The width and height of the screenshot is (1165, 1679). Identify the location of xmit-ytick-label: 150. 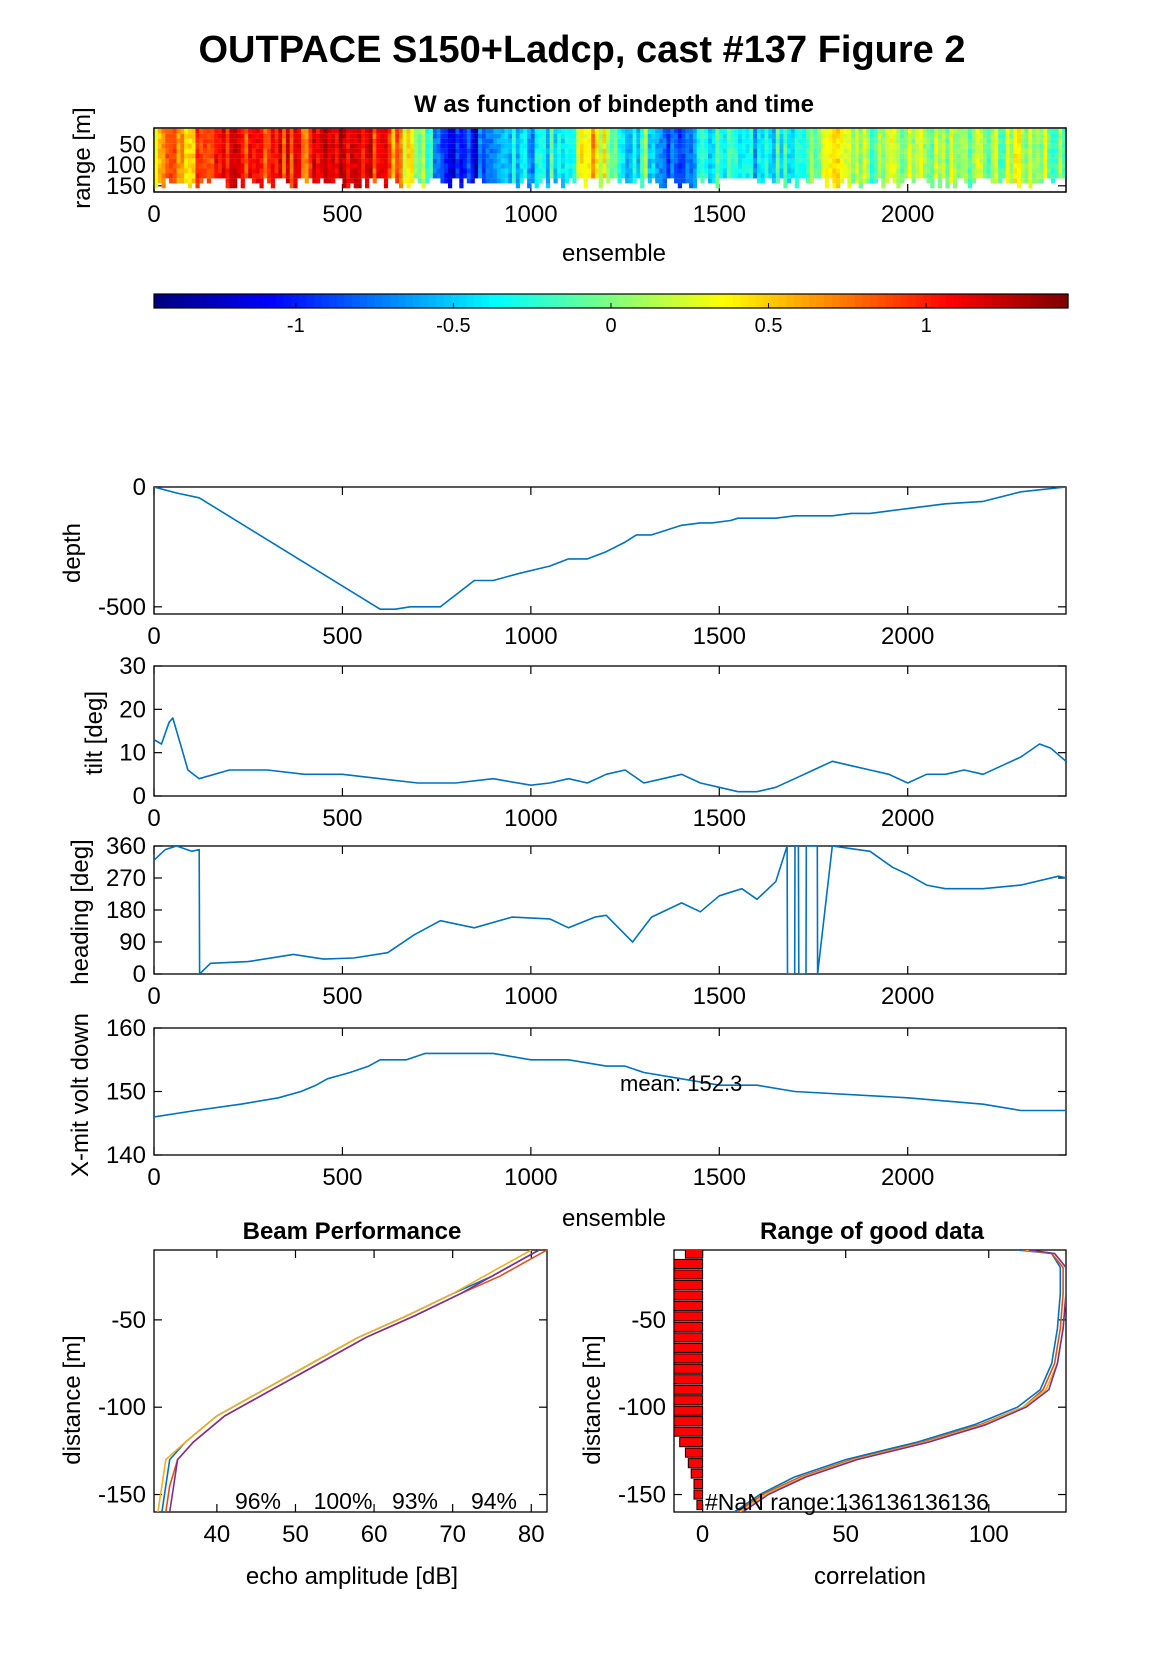
(126, 1092).